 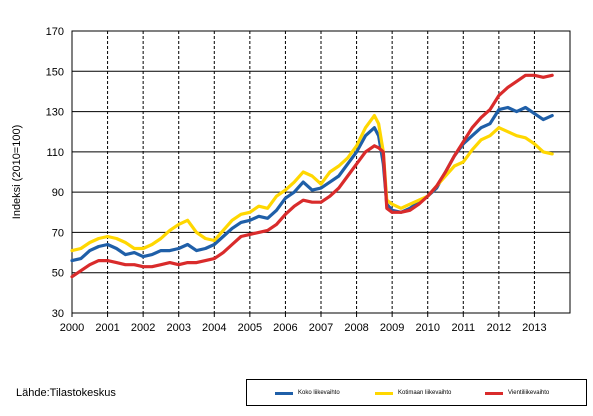 What do you see at coordinates (250, 328) in the screenshot?
I see `x-tick-label: 2005` at bounding box center [250, 328].